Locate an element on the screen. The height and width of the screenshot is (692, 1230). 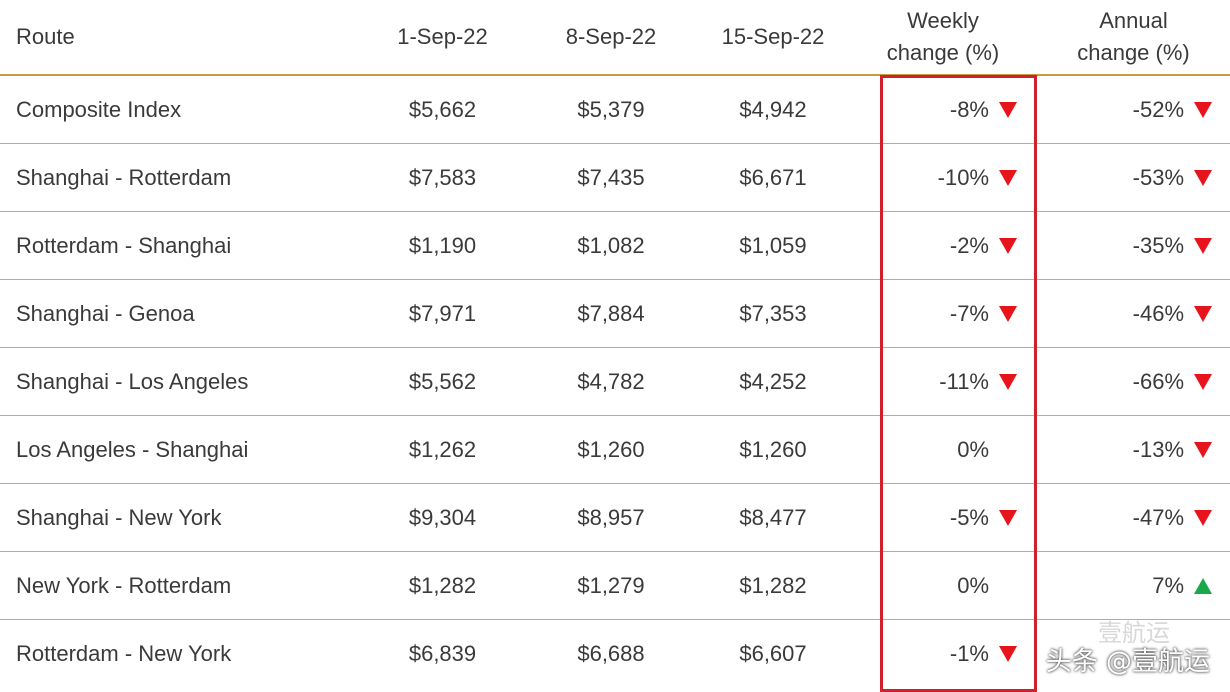
weekly-change-cell: -10% is located at coordinates (943, 177).